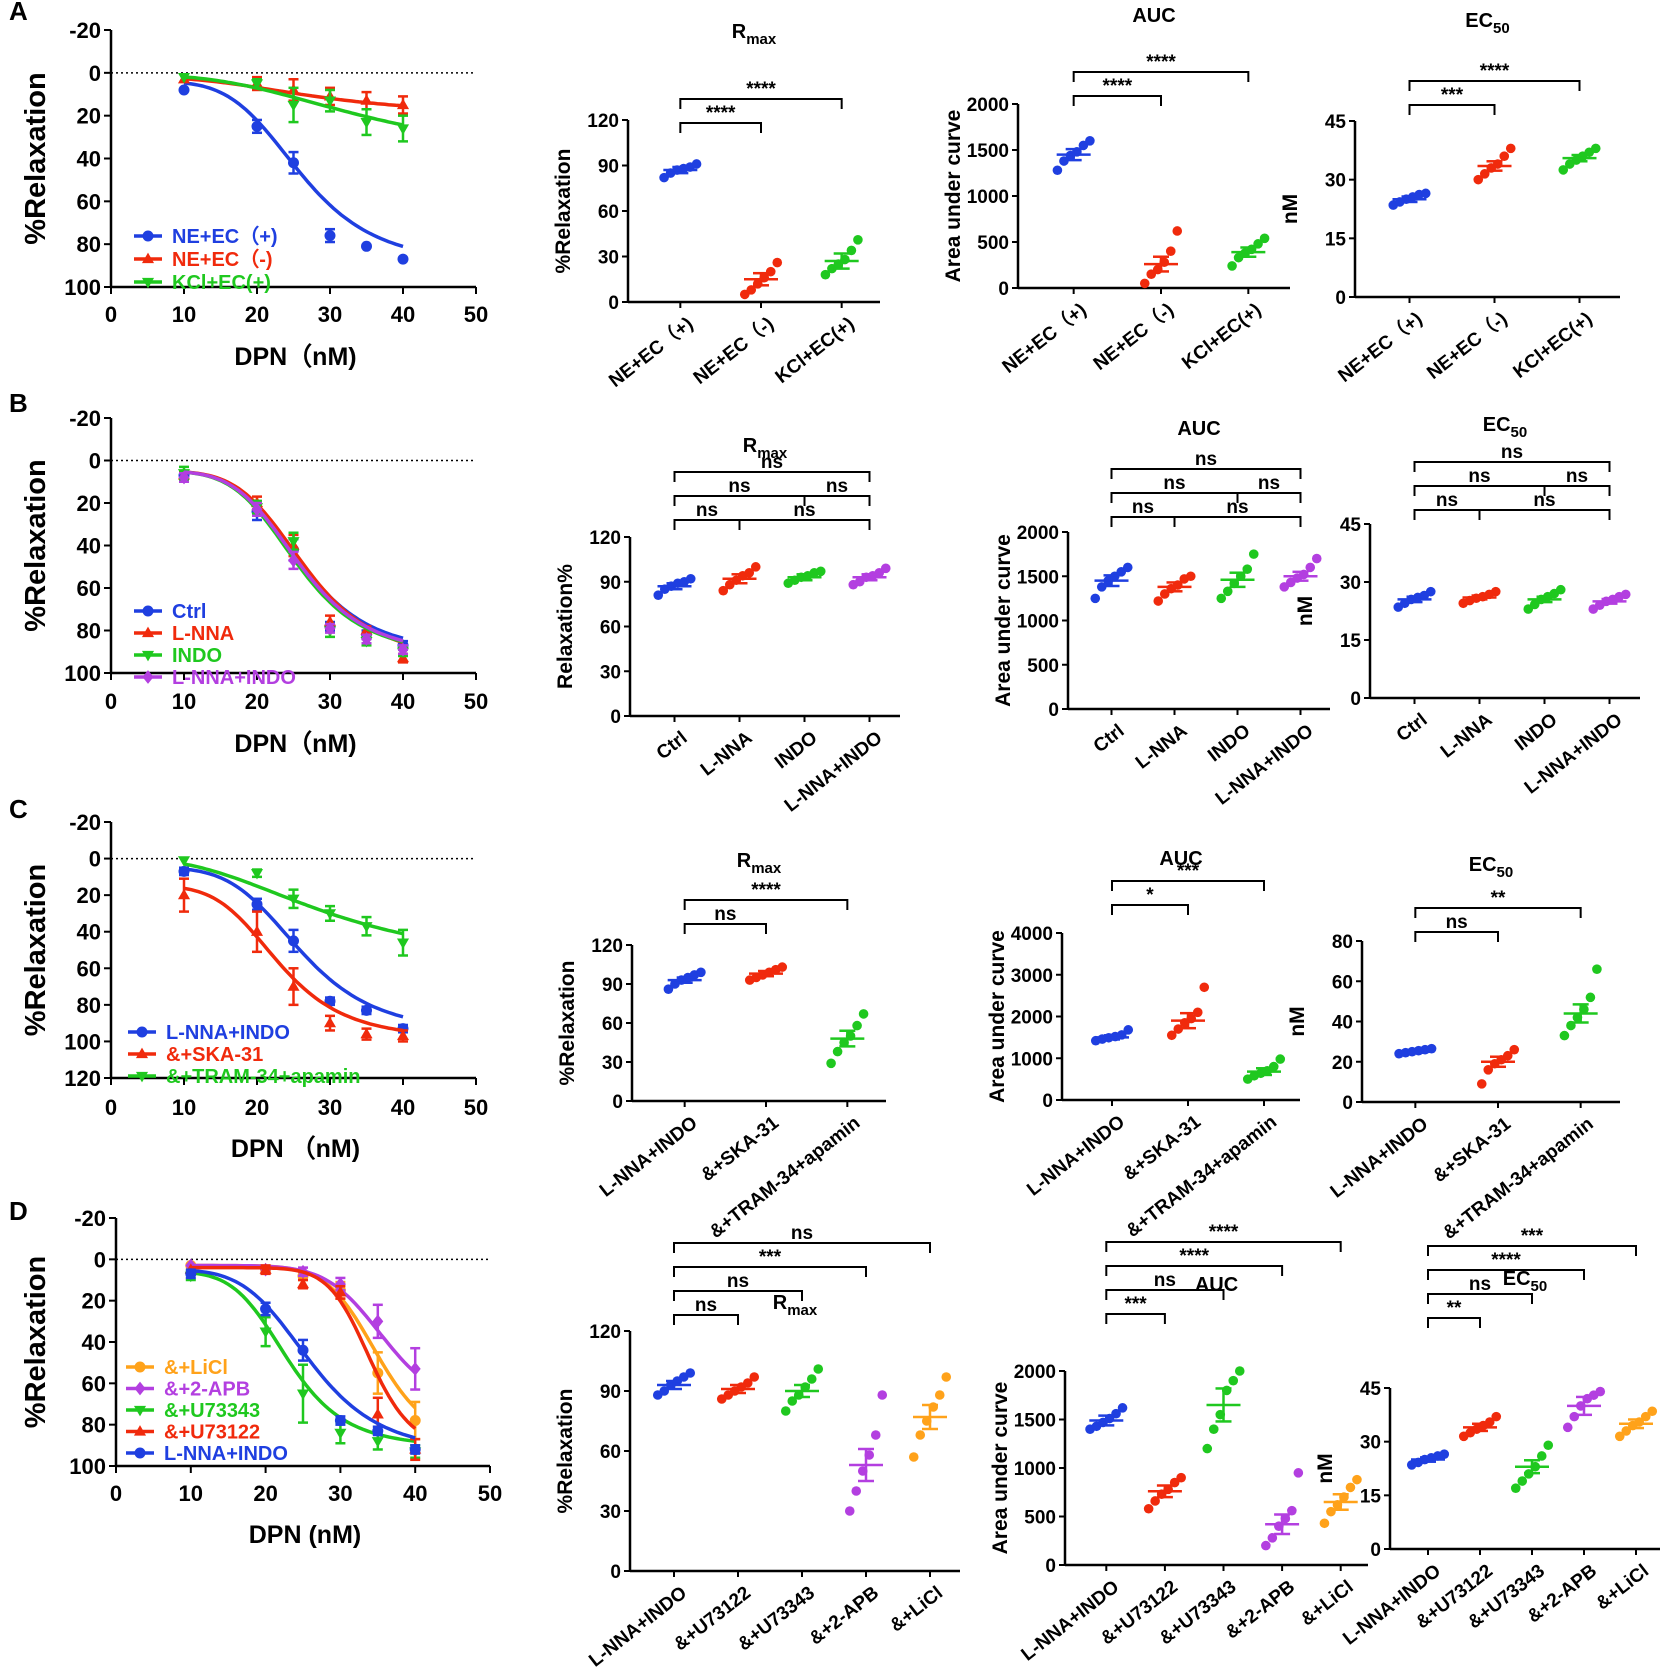 The height and width of the screenshot is (1670, 1669). What do you see at coordinates (1472, 1150) in the screenshot?
I see `category-label: &+SKA-31` at bounding box center [1472, 1150].